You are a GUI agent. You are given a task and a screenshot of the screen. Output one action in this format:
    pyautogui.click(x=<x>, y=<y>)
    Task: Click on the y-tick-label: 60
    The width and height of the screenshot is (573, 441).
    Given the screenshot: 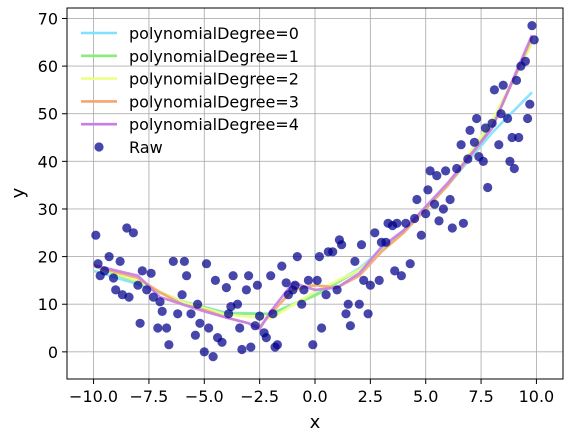 What is the action you would take?
    pyautogui.click(x=48, y=66)
    